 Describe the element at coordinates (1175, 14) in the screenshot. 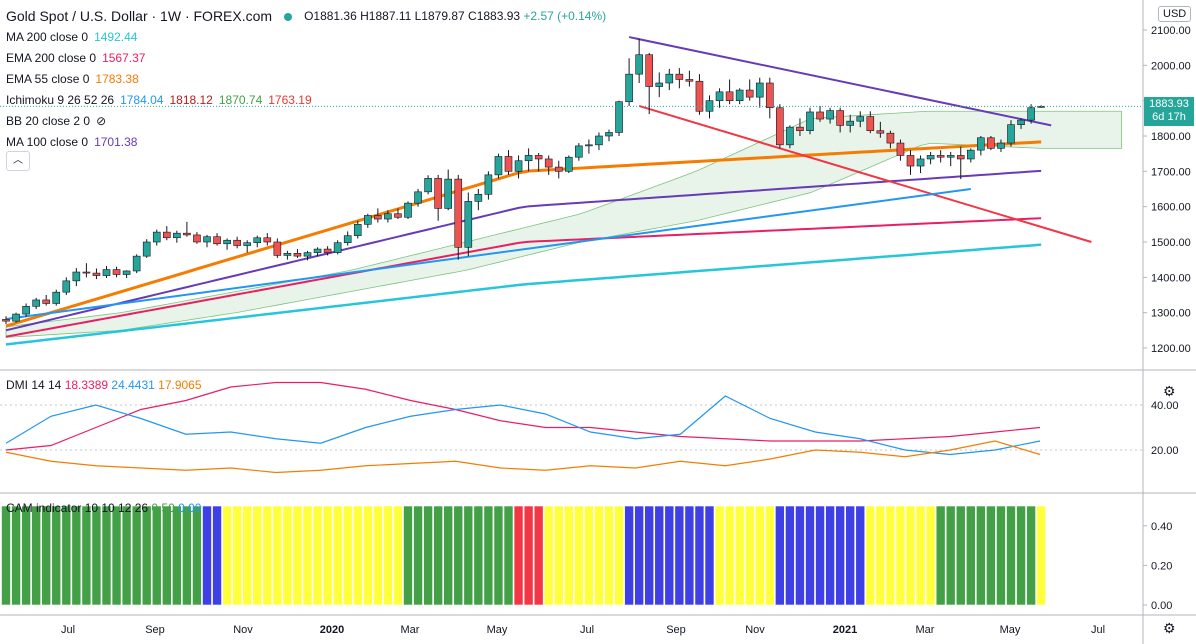

I see `currency-badge: USD` at that location.